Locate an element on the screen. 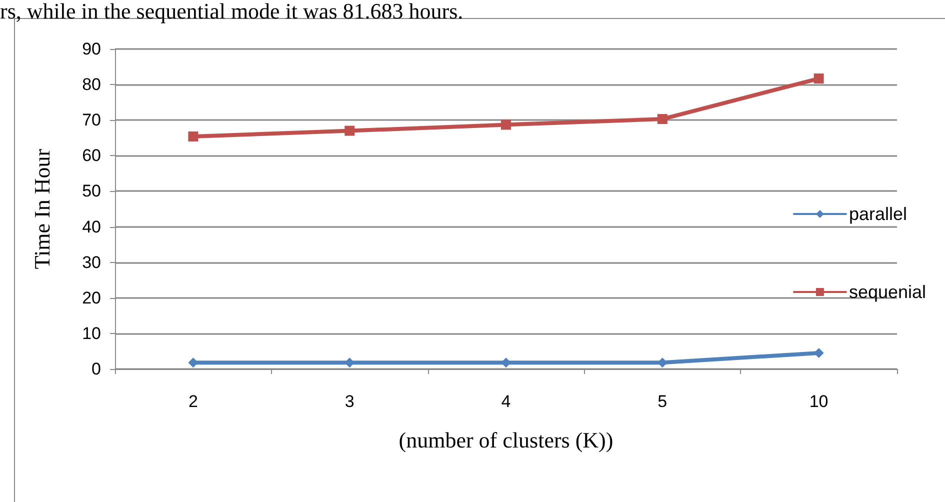 This screenshot has height=502, width=945. y-tick-label: 0 is located at coordinates (96, 369).